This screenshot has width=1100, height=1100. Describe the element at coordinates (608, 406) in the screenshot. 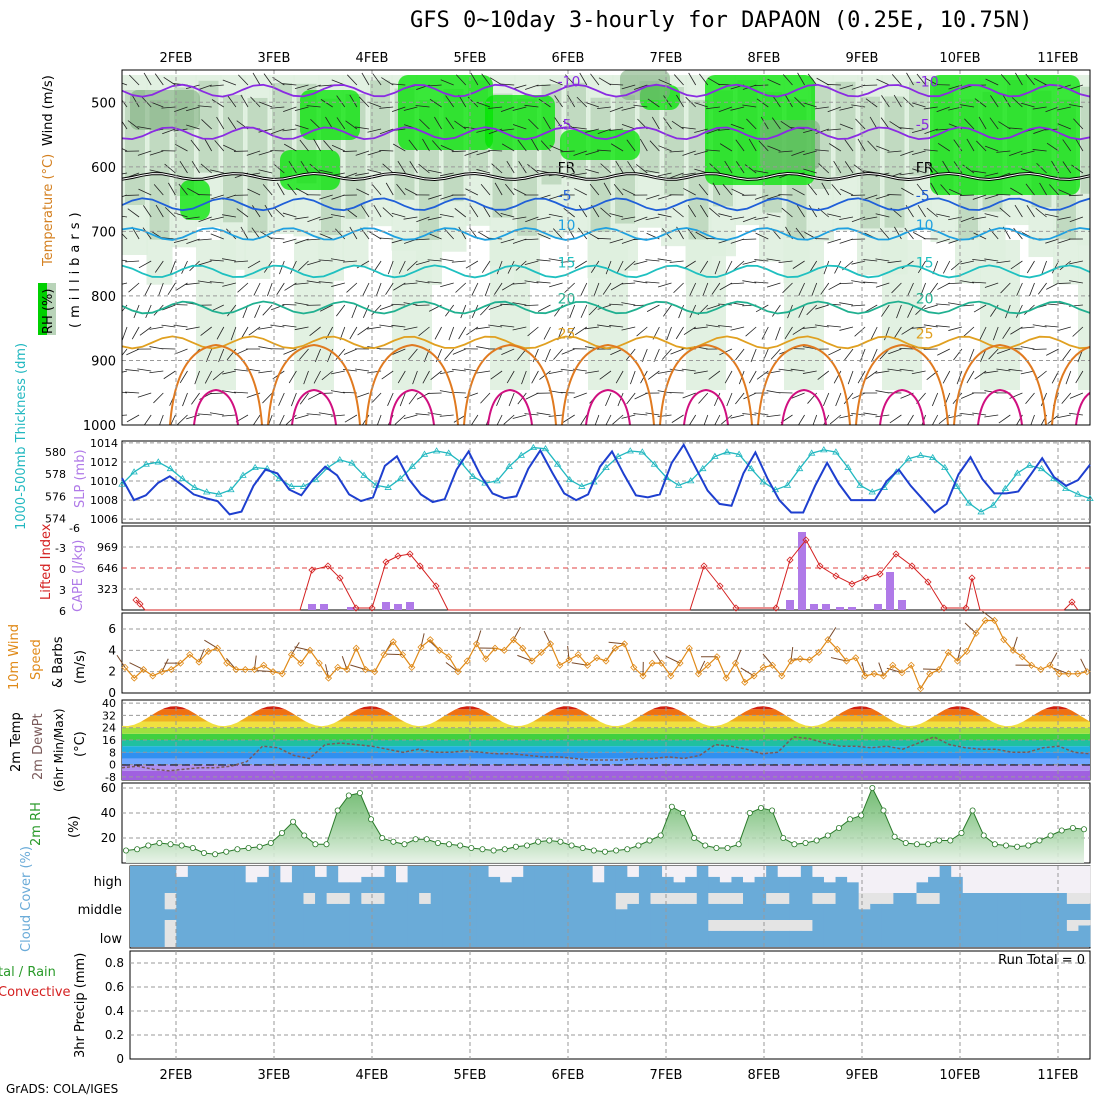

I see `temp-loop-inner` at that location.